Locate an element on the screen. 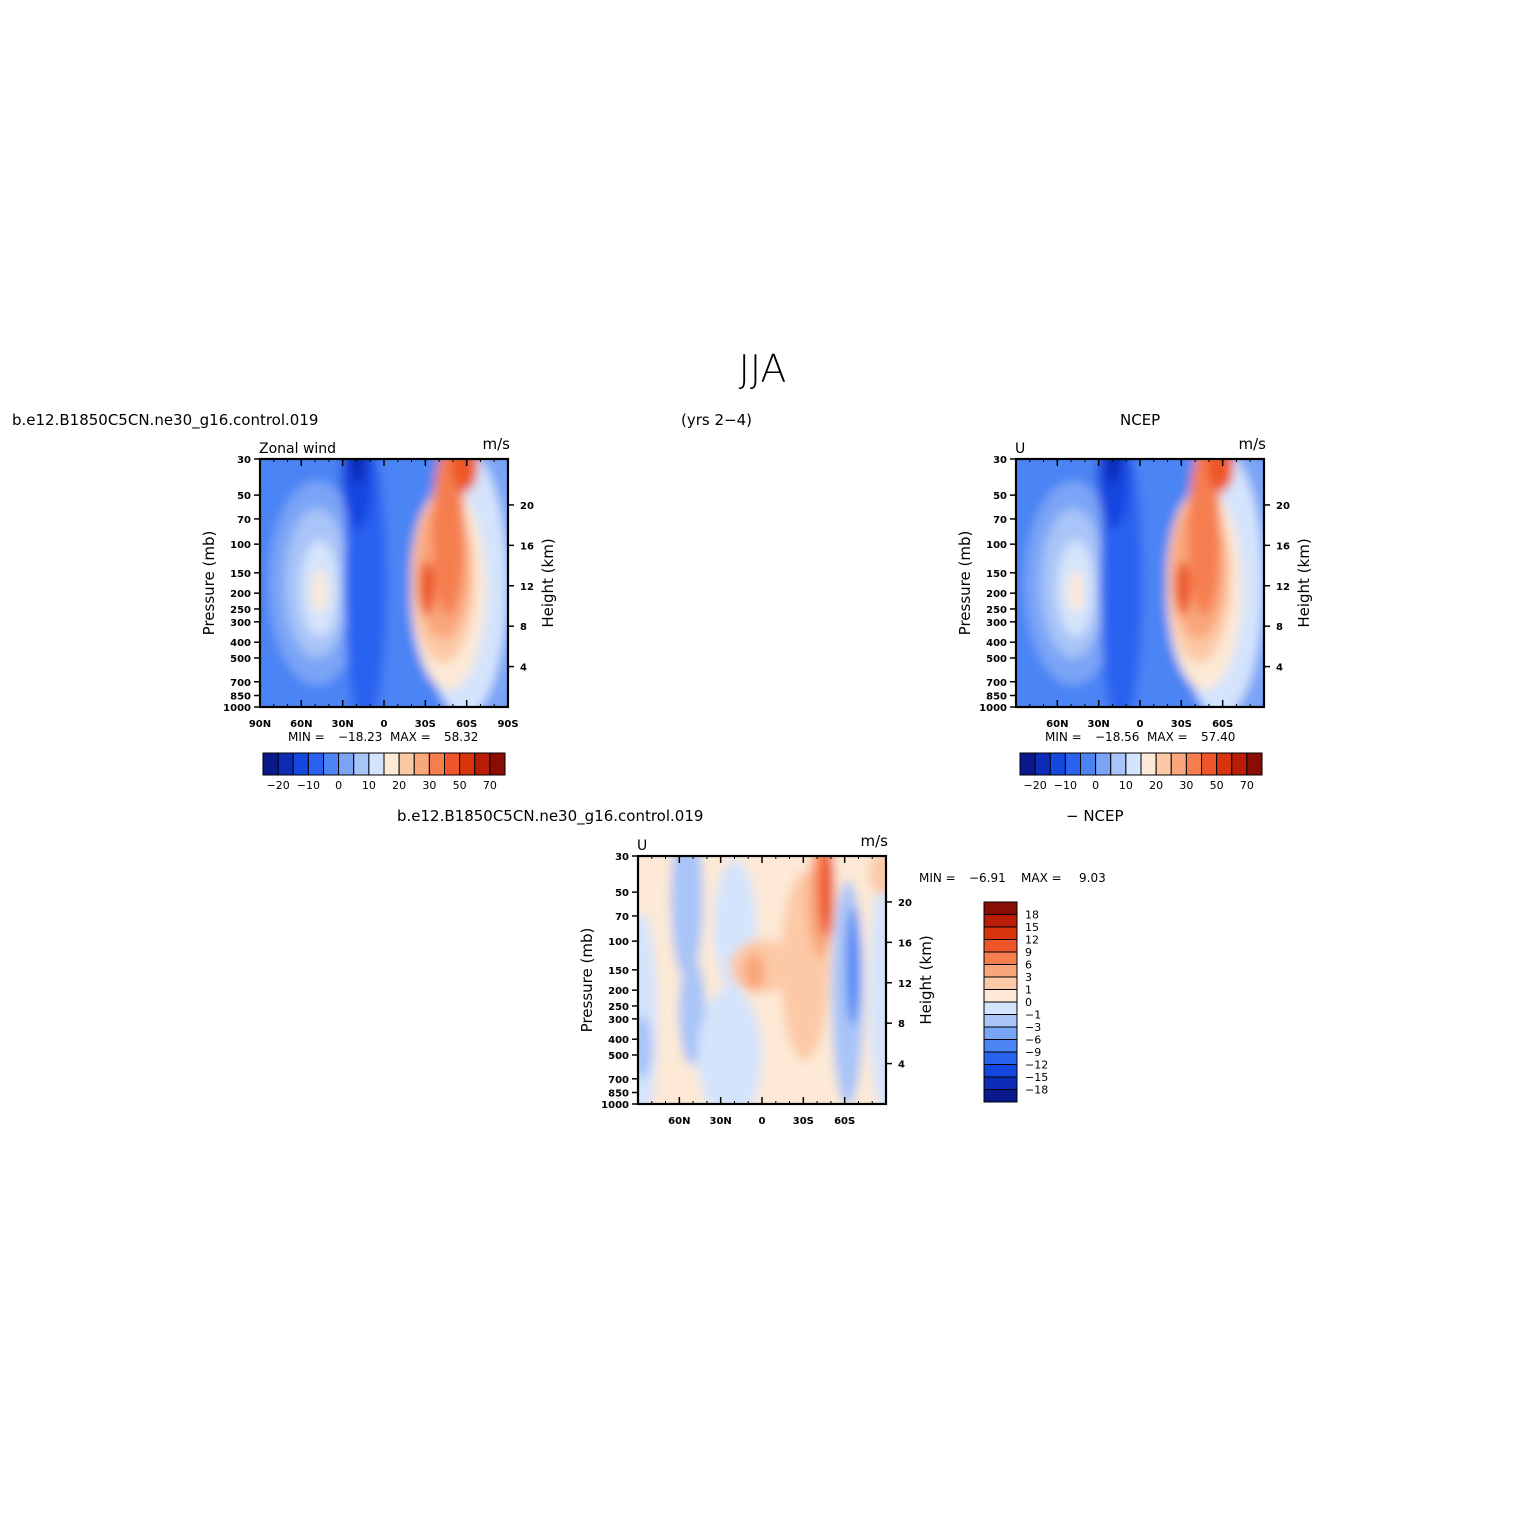 This screenshot has height=1525, width=1525. min-value-model: −18.23 is located at coordinates (360, 737).